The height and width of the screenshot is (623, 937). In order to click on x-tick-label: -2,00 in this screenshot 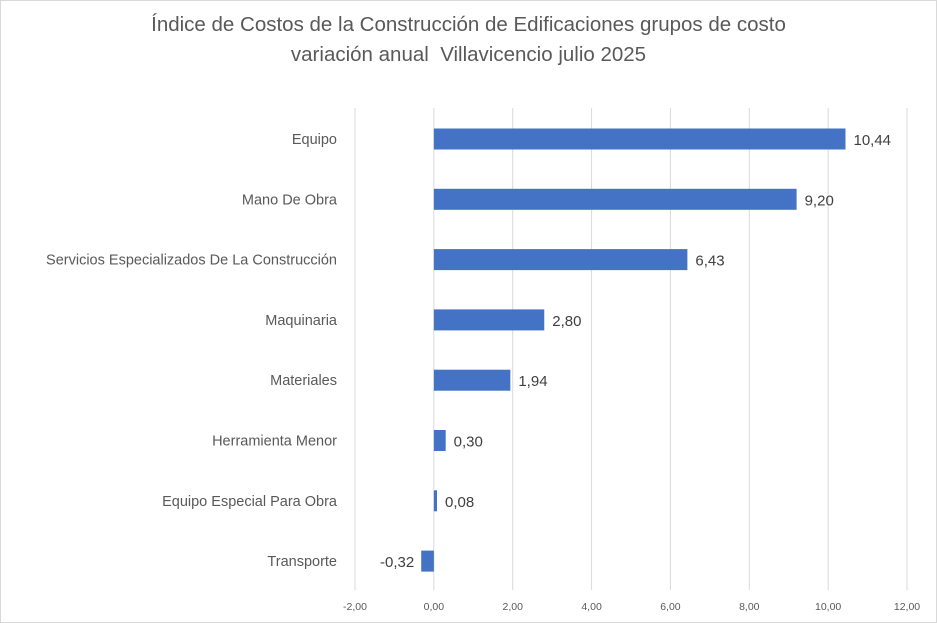, I will do `click(355, 607)`.